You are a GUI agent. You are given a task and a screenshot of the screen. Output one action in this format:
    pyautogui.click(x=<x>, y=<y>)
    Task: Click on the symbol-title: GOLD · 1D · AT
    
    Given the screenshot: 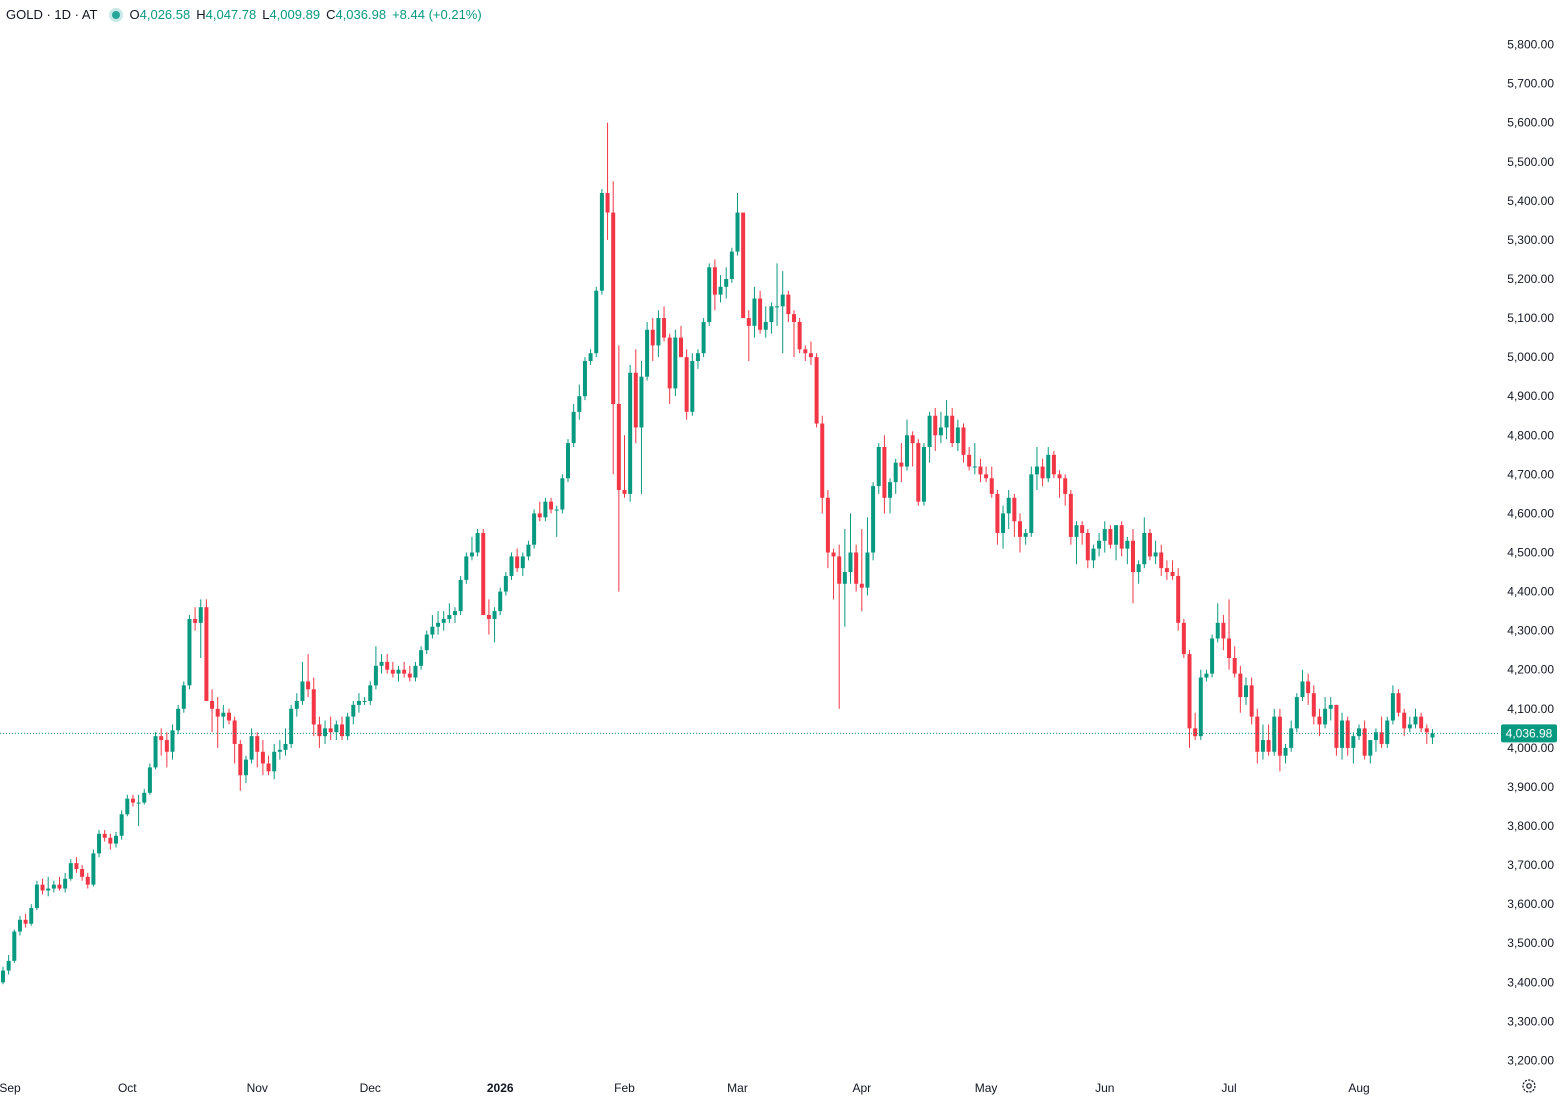 What is the action you would take?
    pyautogui.click(x=52, y=14)
    